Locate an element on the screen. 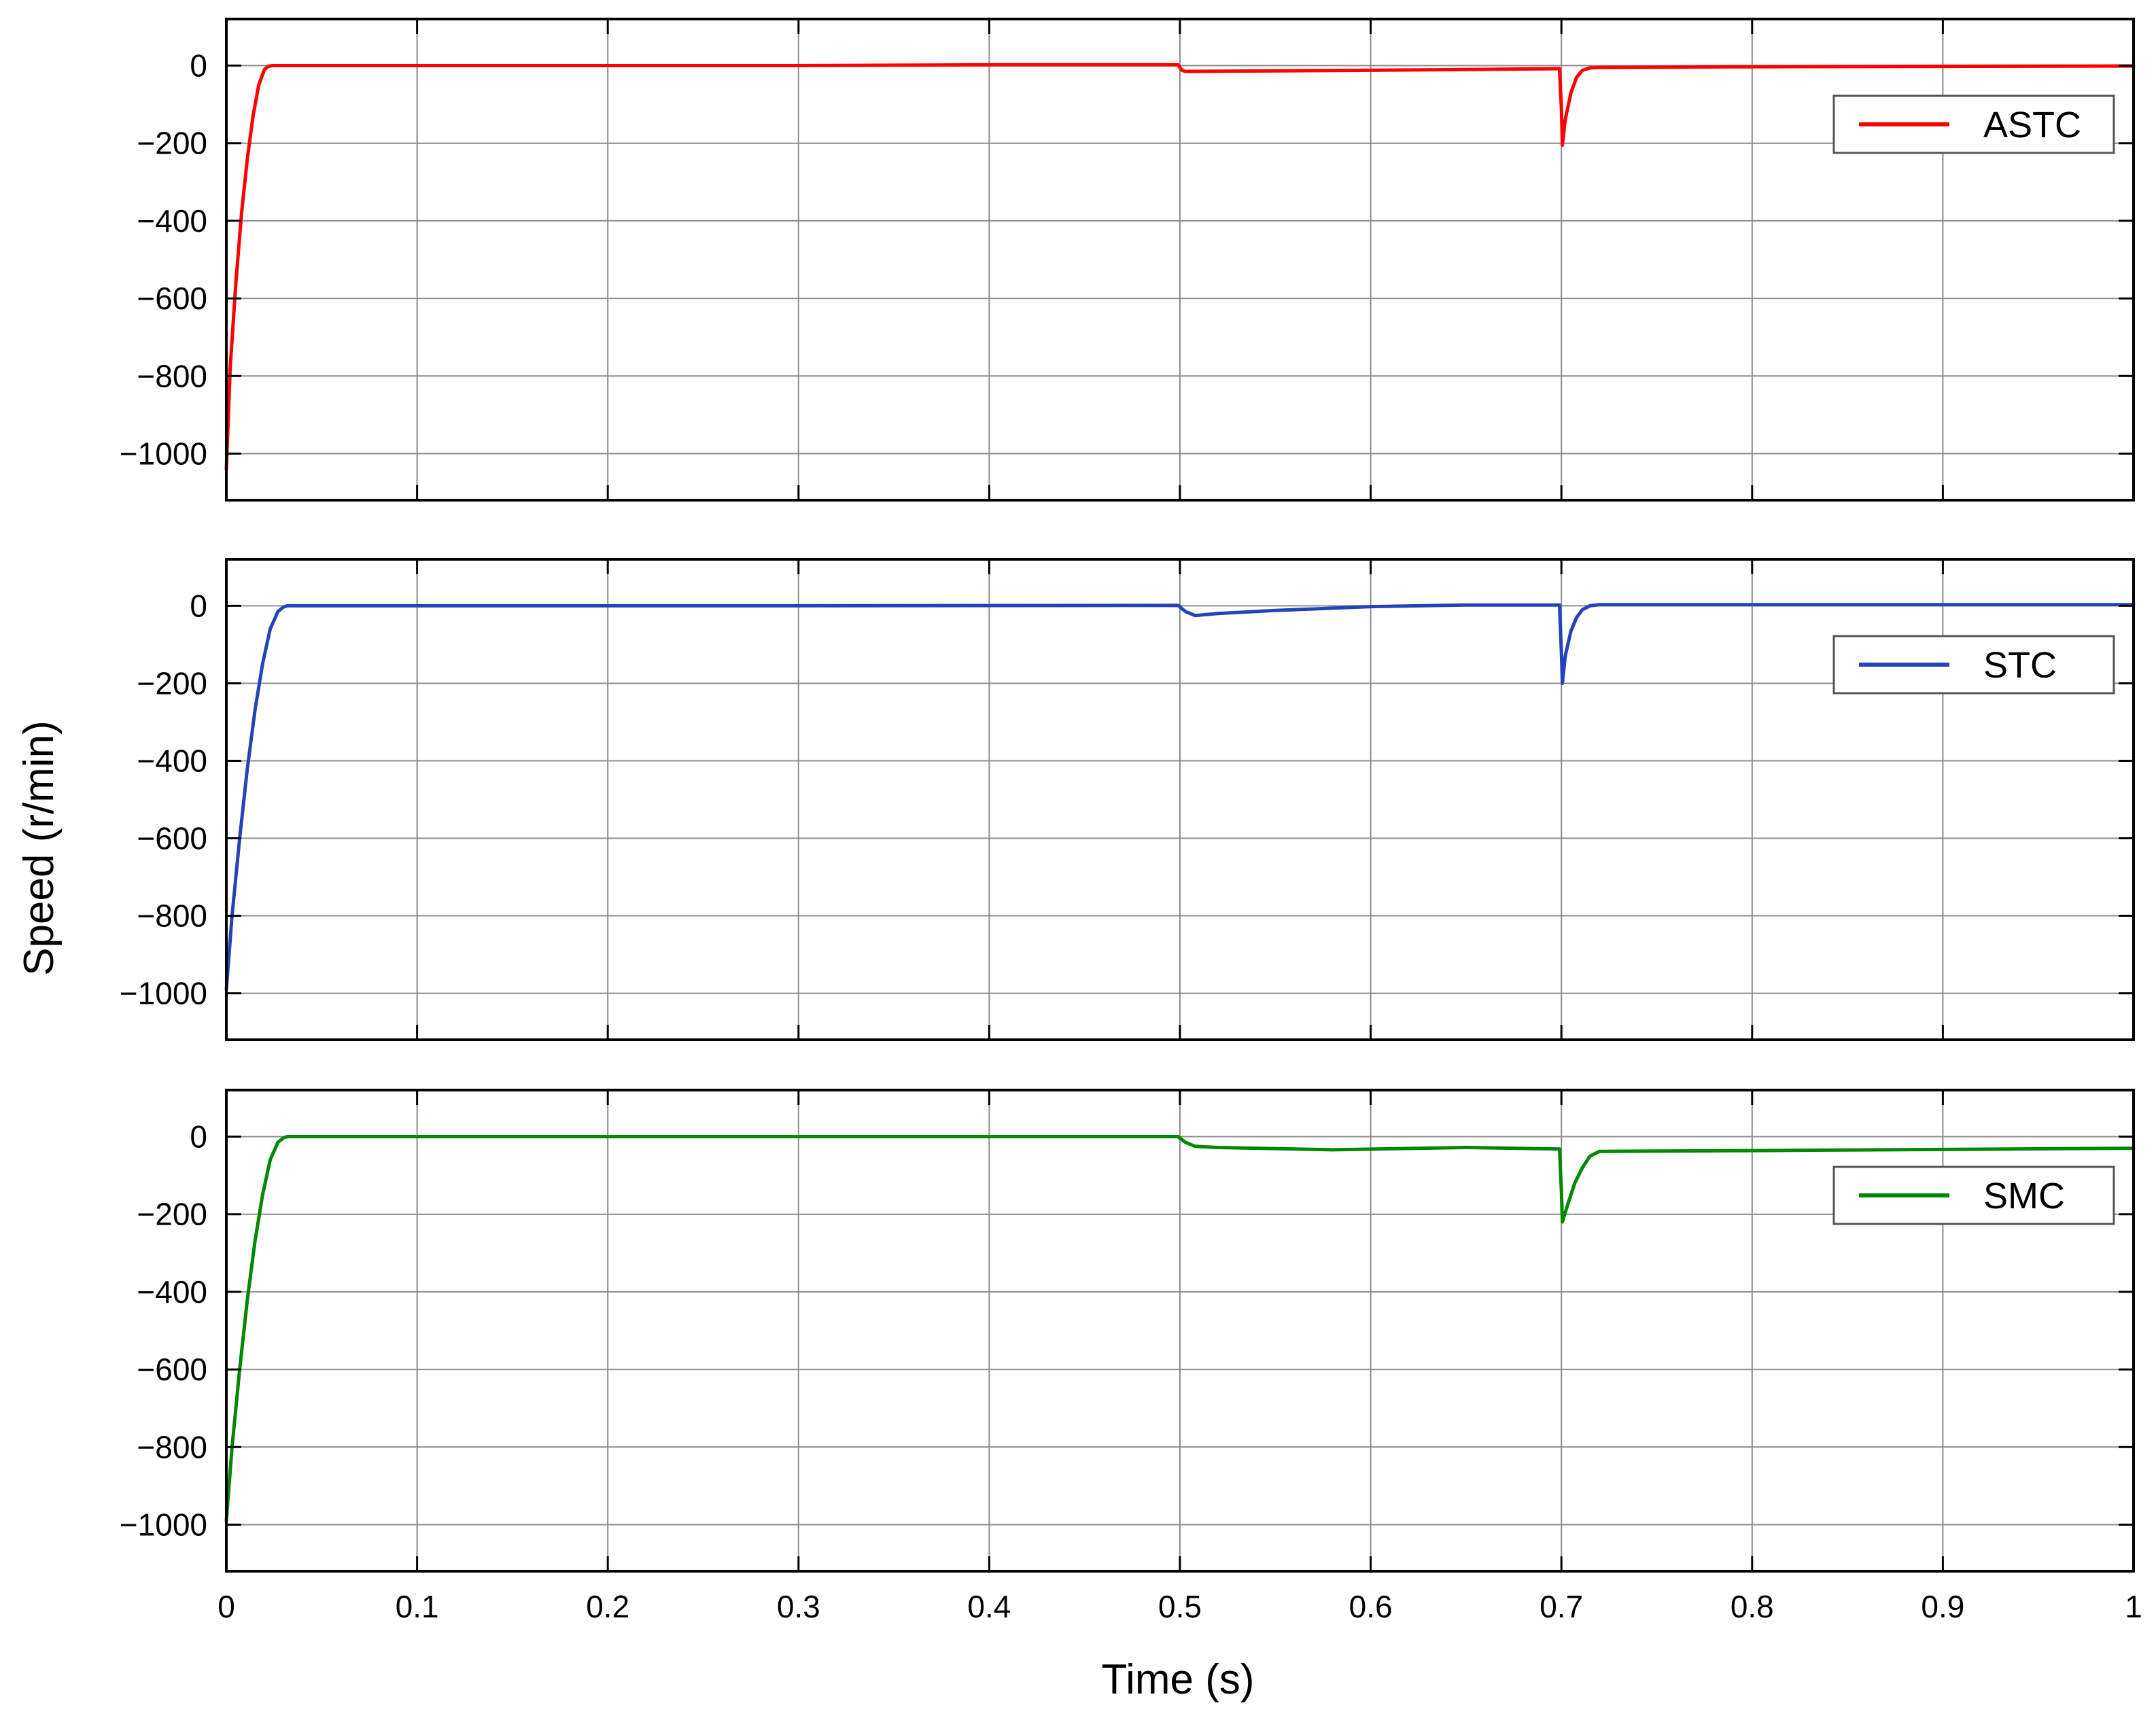  legend: STC is located at coordinates (1973, 665).